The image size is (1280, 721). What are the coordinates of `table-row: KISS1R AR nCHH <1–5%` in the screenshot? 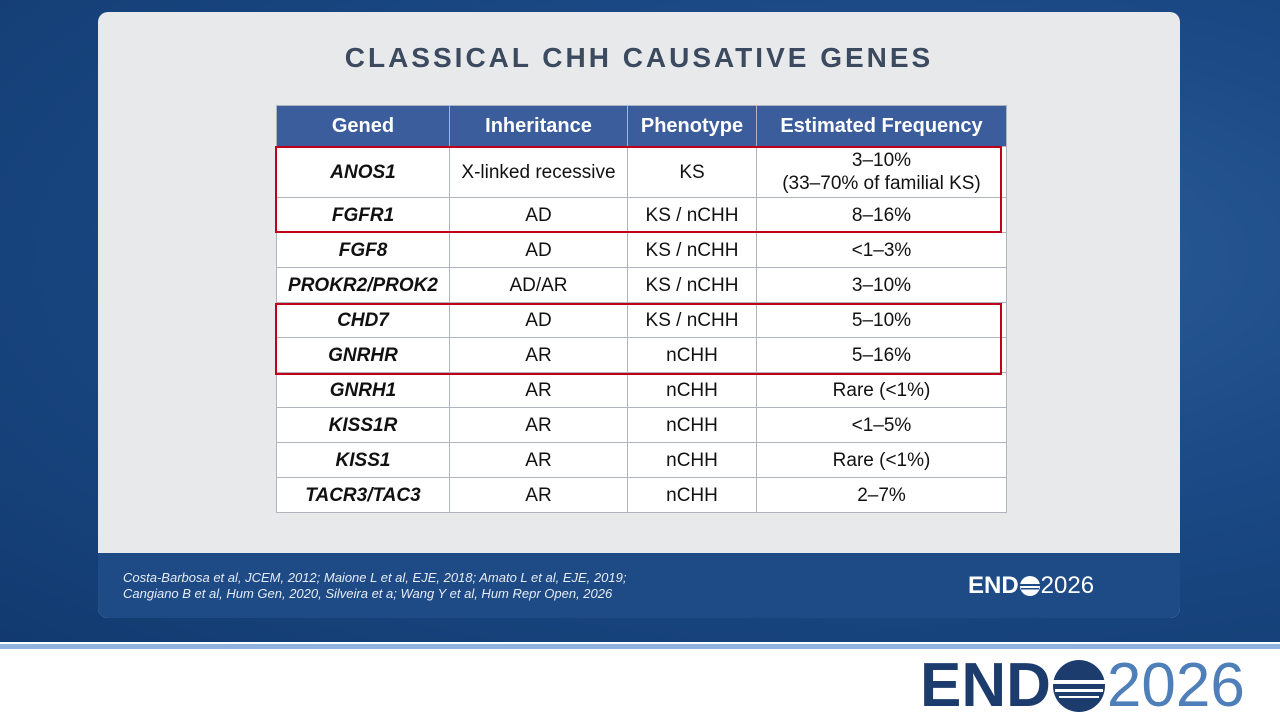 It's located at (641, 425).